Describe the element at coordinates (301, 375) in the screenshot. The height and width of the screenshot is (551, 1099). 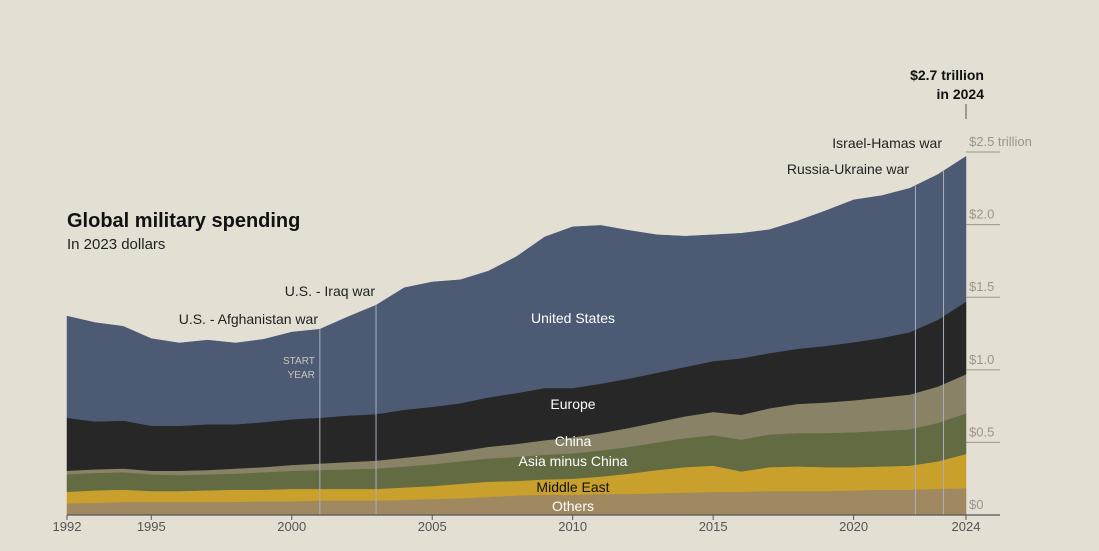
I see `start-year-note-line-2: YEAR` at that location.